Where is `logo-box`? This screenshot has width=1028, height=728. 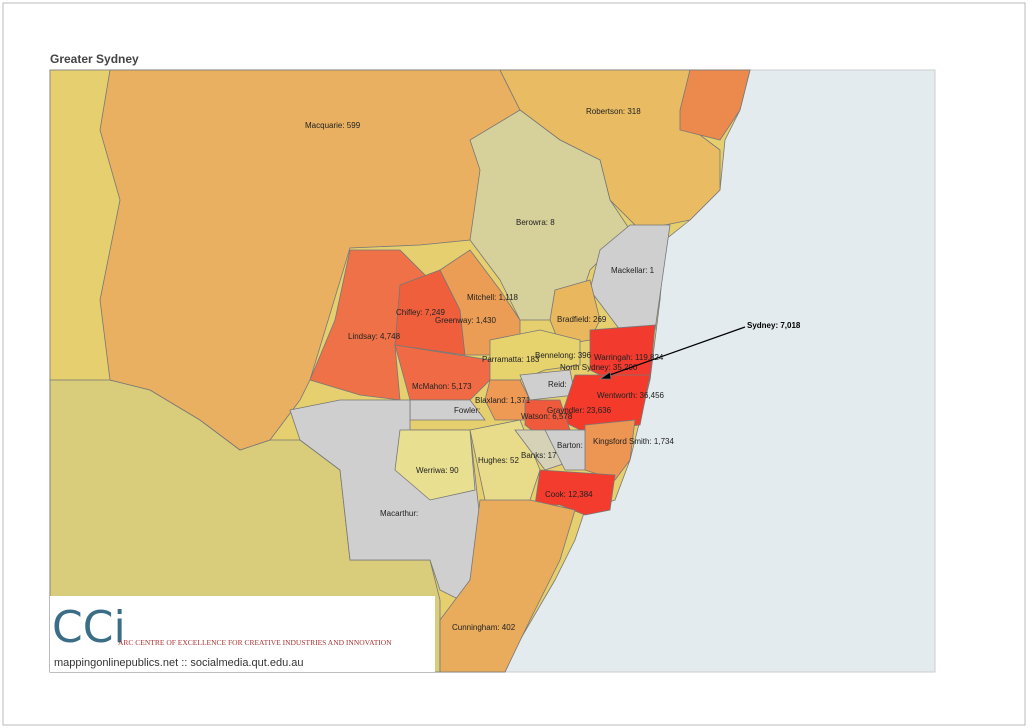
logo-box is located at coordinates (242, 634).